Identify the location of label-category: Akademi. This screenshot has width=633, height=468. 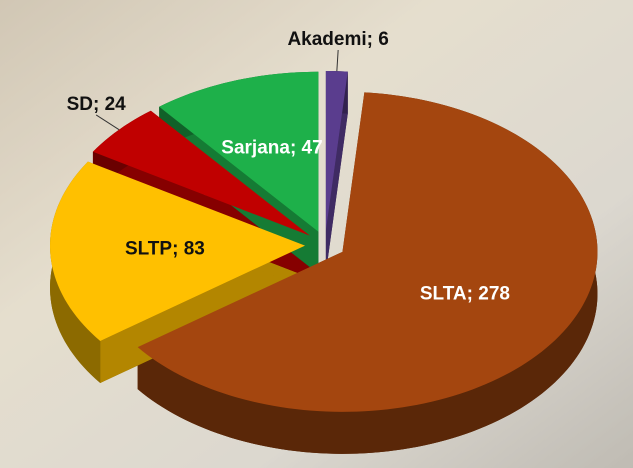
(326, 39).